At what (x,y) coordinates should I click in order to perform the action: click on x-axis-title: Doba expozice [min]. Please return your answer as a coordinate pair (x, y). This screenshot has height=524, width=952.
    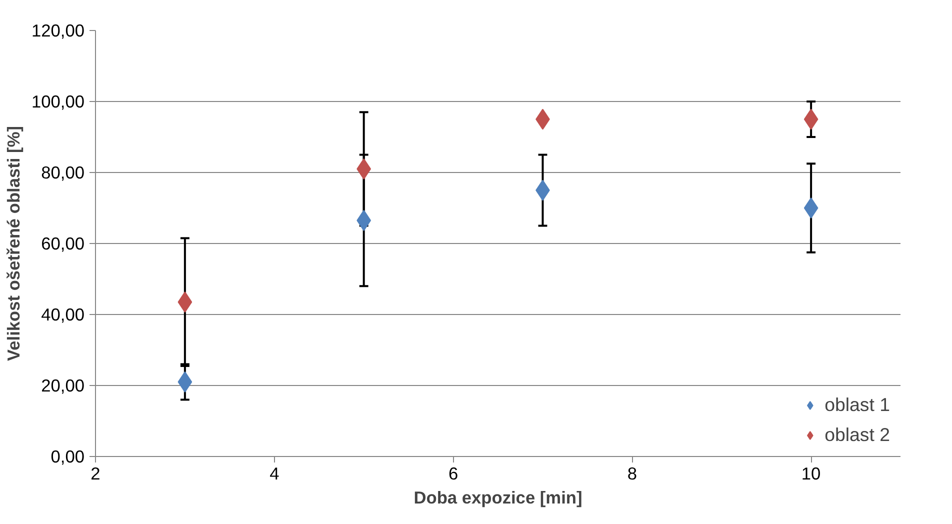
    Looking at the image, I should click on (498, 498).